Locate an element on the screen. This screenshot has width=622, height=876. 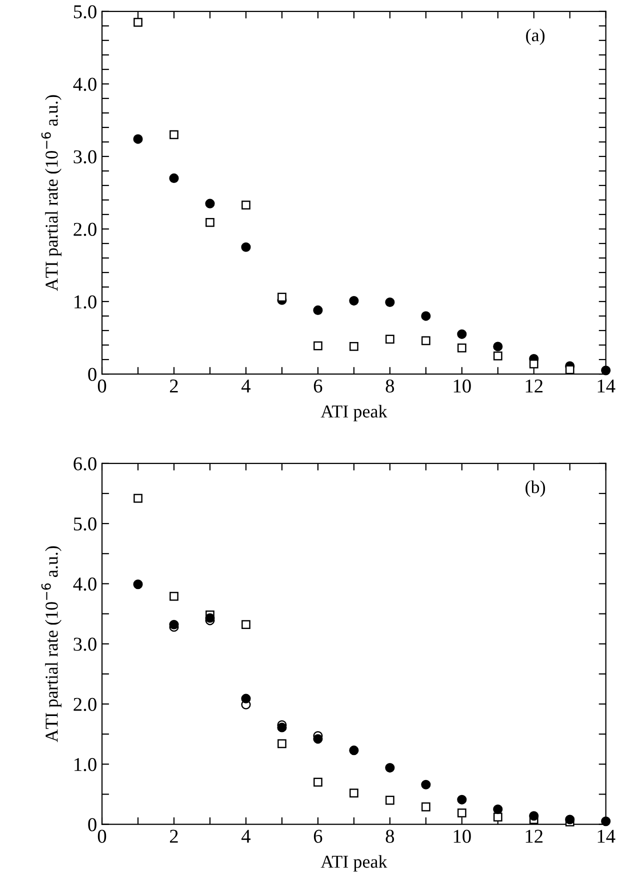
y-tick-label: 6.0 is located at coordinates (85, 463).